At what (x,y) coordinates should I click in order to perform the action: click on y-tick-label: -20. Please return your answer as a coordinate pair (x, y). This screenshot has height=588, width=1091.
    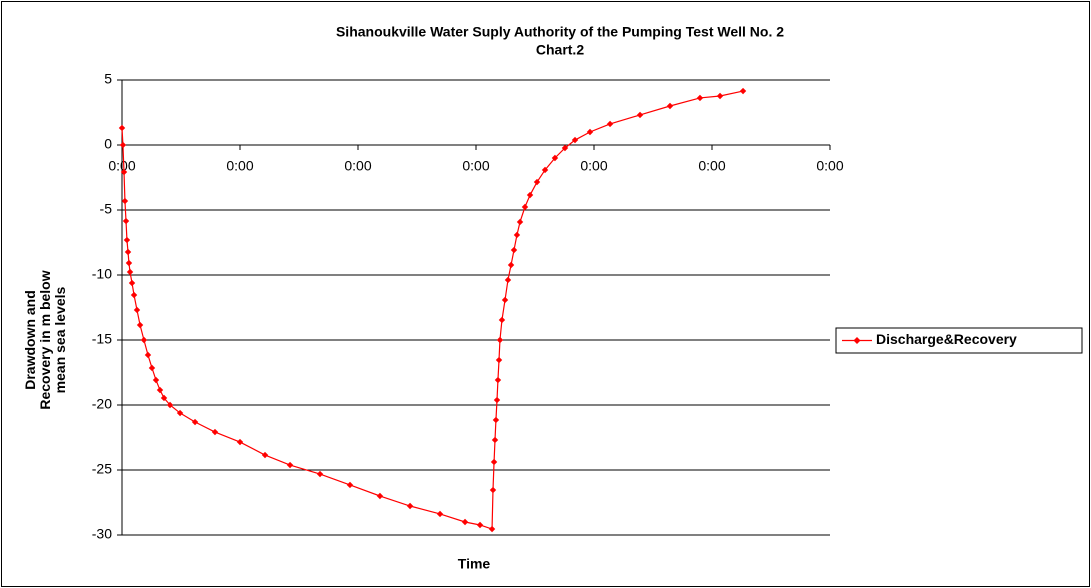
    Looking at the image, I should click on (102, 404).